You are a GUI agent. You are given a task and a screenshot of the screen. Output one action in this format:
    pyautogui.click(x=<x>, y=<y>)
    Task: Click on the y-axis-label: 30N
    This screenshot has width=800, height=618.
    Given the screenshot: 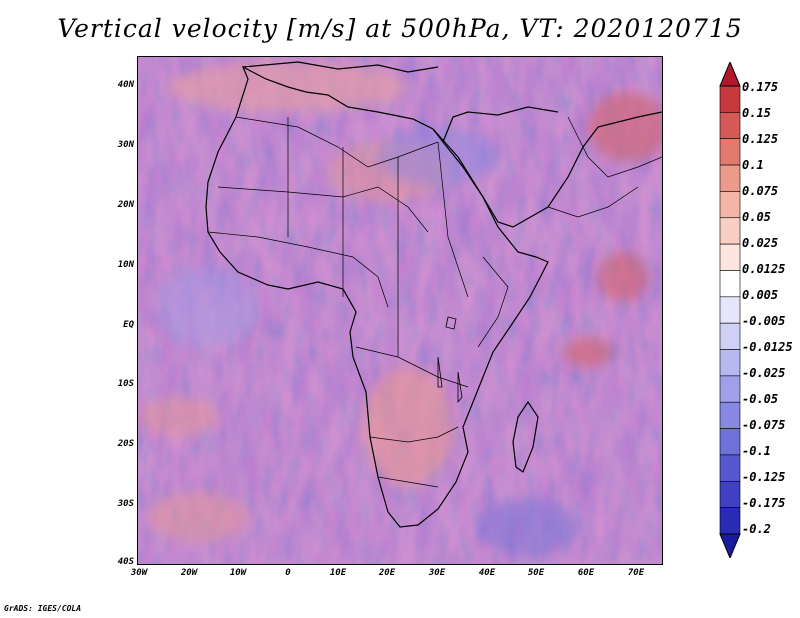 What is the action you would take?
    pyautogui.click(x=125, y=145)
    